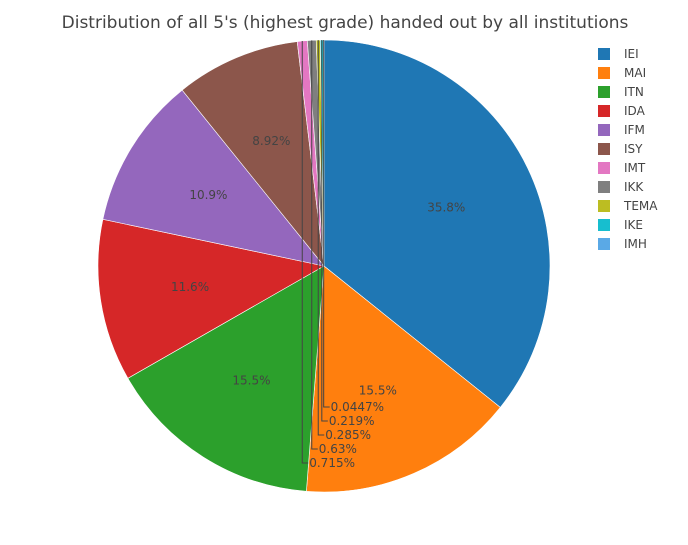  I want to click on legend-label-imh: IMH, so click(635, 244).